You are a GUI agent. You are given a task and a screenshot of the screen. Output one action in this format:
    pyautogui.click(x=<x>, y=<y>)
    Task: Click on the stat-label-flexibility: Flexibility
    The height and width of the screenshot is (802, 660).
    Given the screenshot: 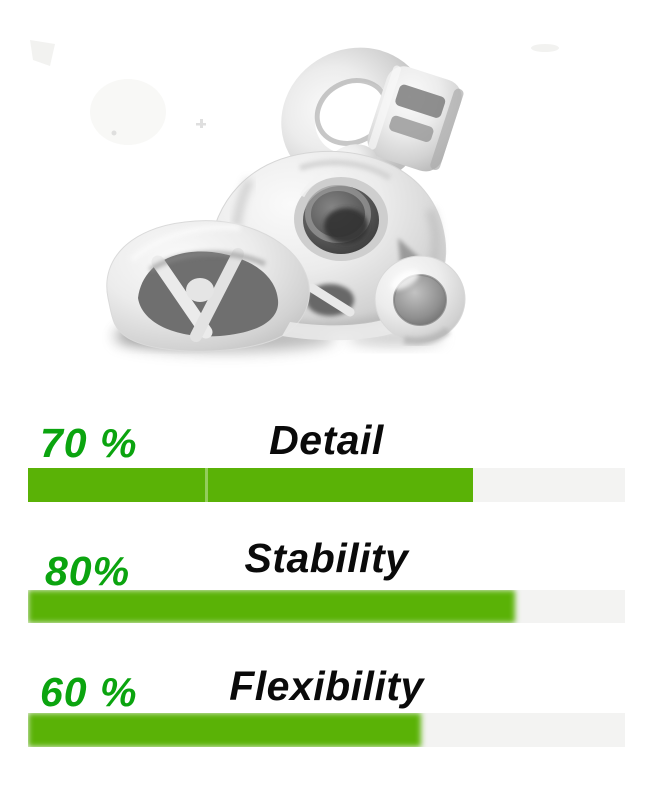 What is the action you would take?
    pyautogui.click(x=326, y=686)
    